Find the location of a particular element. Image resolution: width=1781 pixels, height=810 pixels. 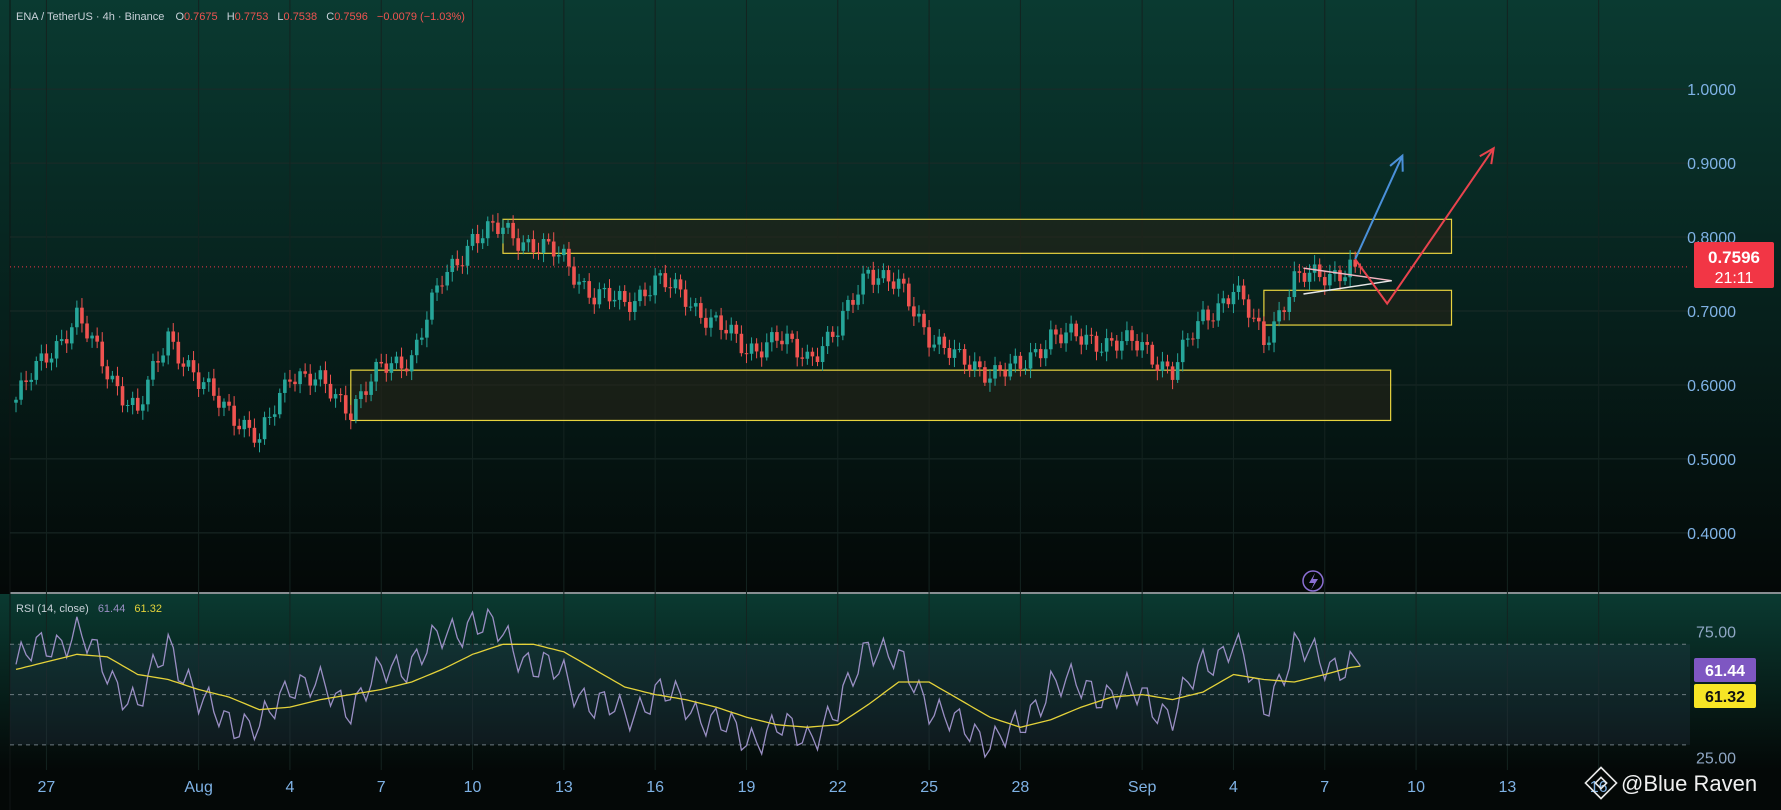

x-tick-label: 22 is located at coordinates (838, 787).